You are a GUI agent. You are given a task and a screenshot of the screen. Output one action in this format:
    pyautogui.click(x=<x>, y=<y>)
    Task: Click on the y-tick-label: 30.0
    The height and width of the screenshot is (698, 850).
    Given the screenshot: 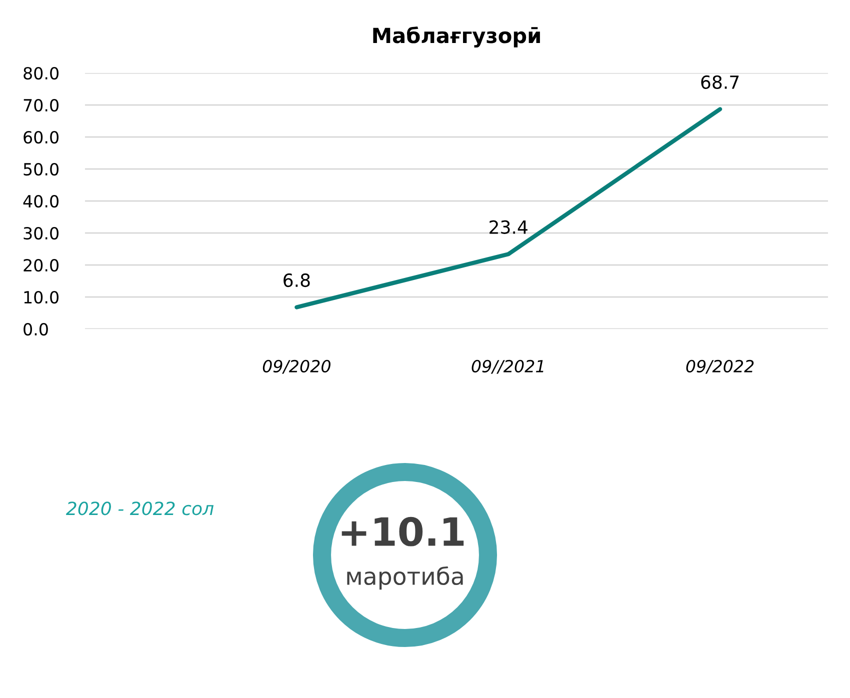 What is the action you would take?
    pyautogui.click(x=41, y=233)
    